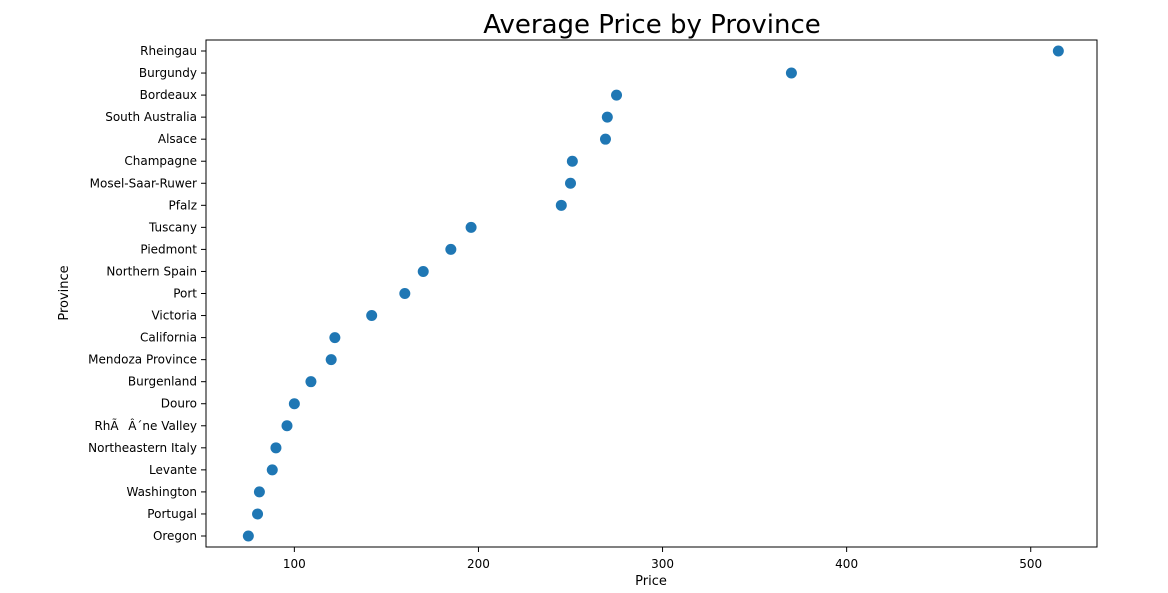 Image resolution: width=1168 pixels, height=593 pixels. I want to click on x-axis: 100 200 300 400 500, so click(662, 559).